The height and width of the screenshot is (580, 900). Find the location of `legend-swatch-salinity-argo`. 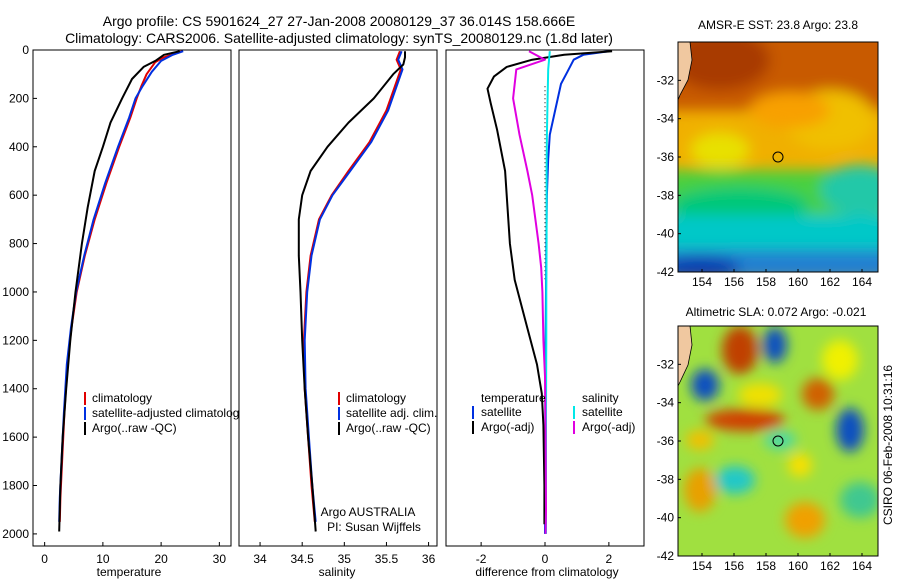

legend-swatch-salinity-argo is located at coordinates (574, 427).